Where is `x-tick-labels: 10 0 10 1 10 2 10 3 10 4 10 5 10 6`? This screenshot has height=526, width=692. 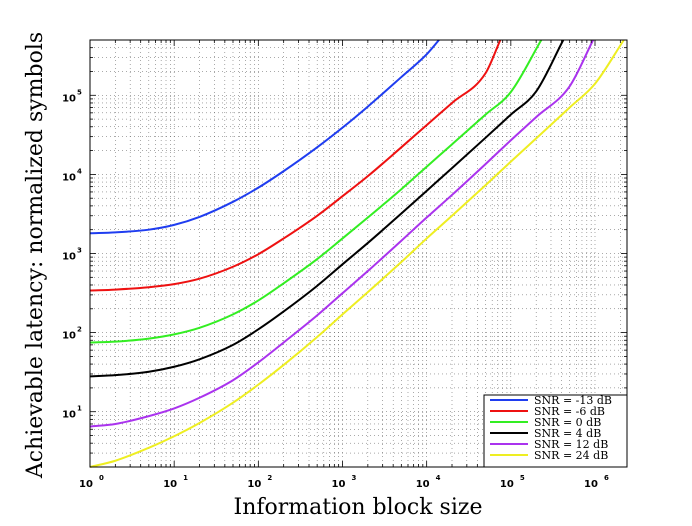
x-tick-labels: 10 0 10 1 10 2 10 3 10 4 10 5 10 6 is located at coordinates (344, 482).